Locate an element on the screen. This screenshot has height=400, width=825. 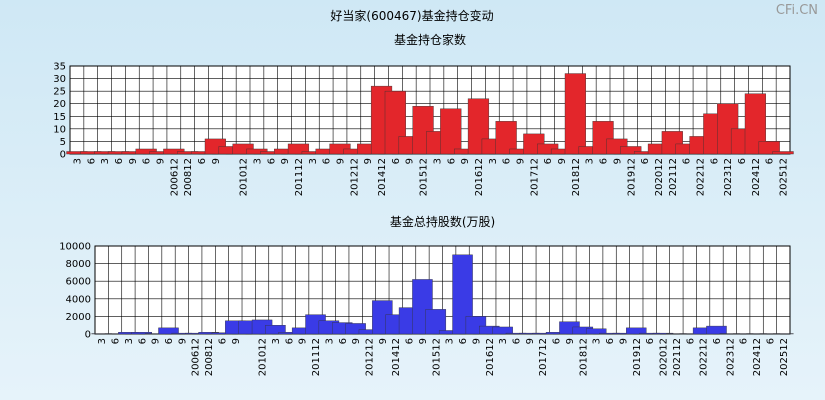
y-tick-label: 15 is located at coordinates (59, 117).